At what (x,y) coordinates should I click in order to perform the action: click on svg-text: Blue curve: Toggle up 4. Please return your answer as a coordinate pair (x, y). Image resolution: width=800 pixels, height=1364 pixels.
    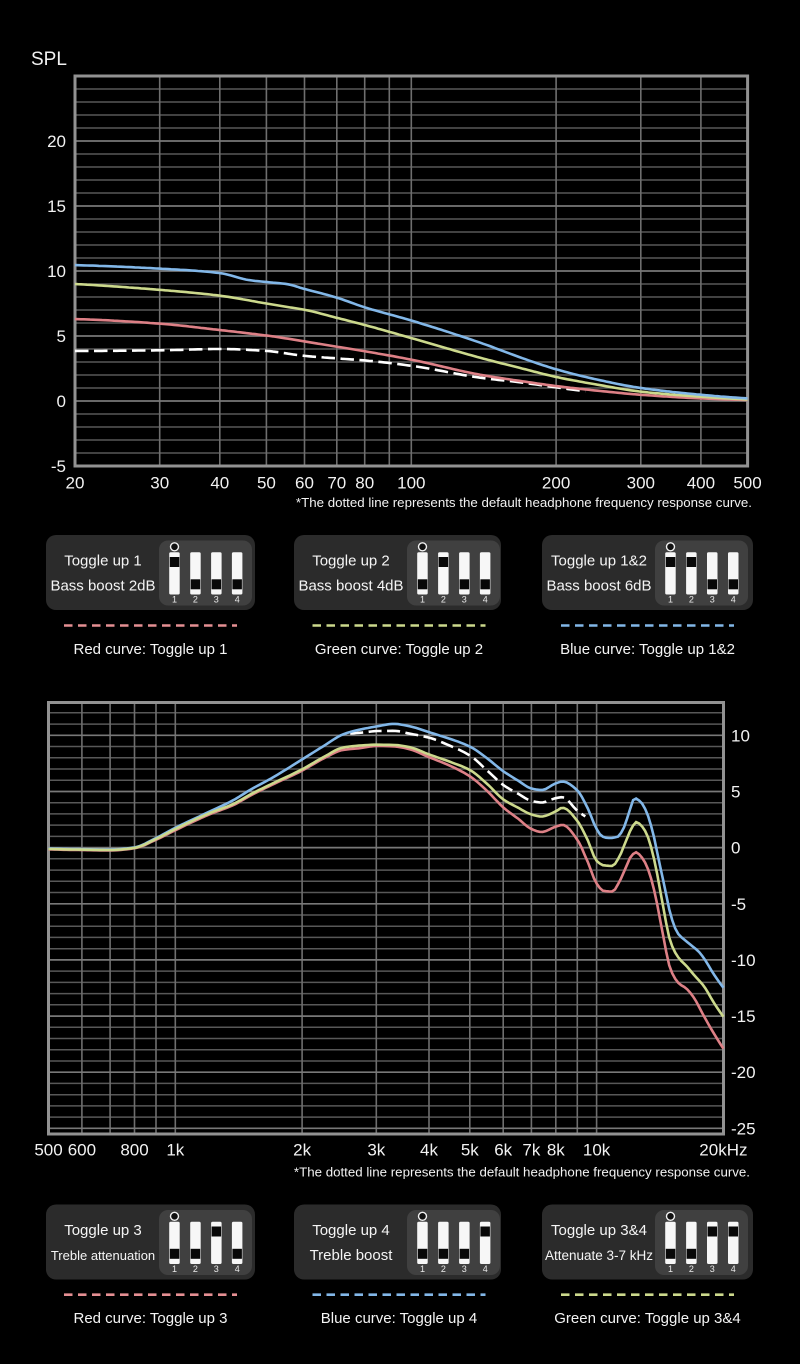
    Looking at the image, I should click on (399, 1318).